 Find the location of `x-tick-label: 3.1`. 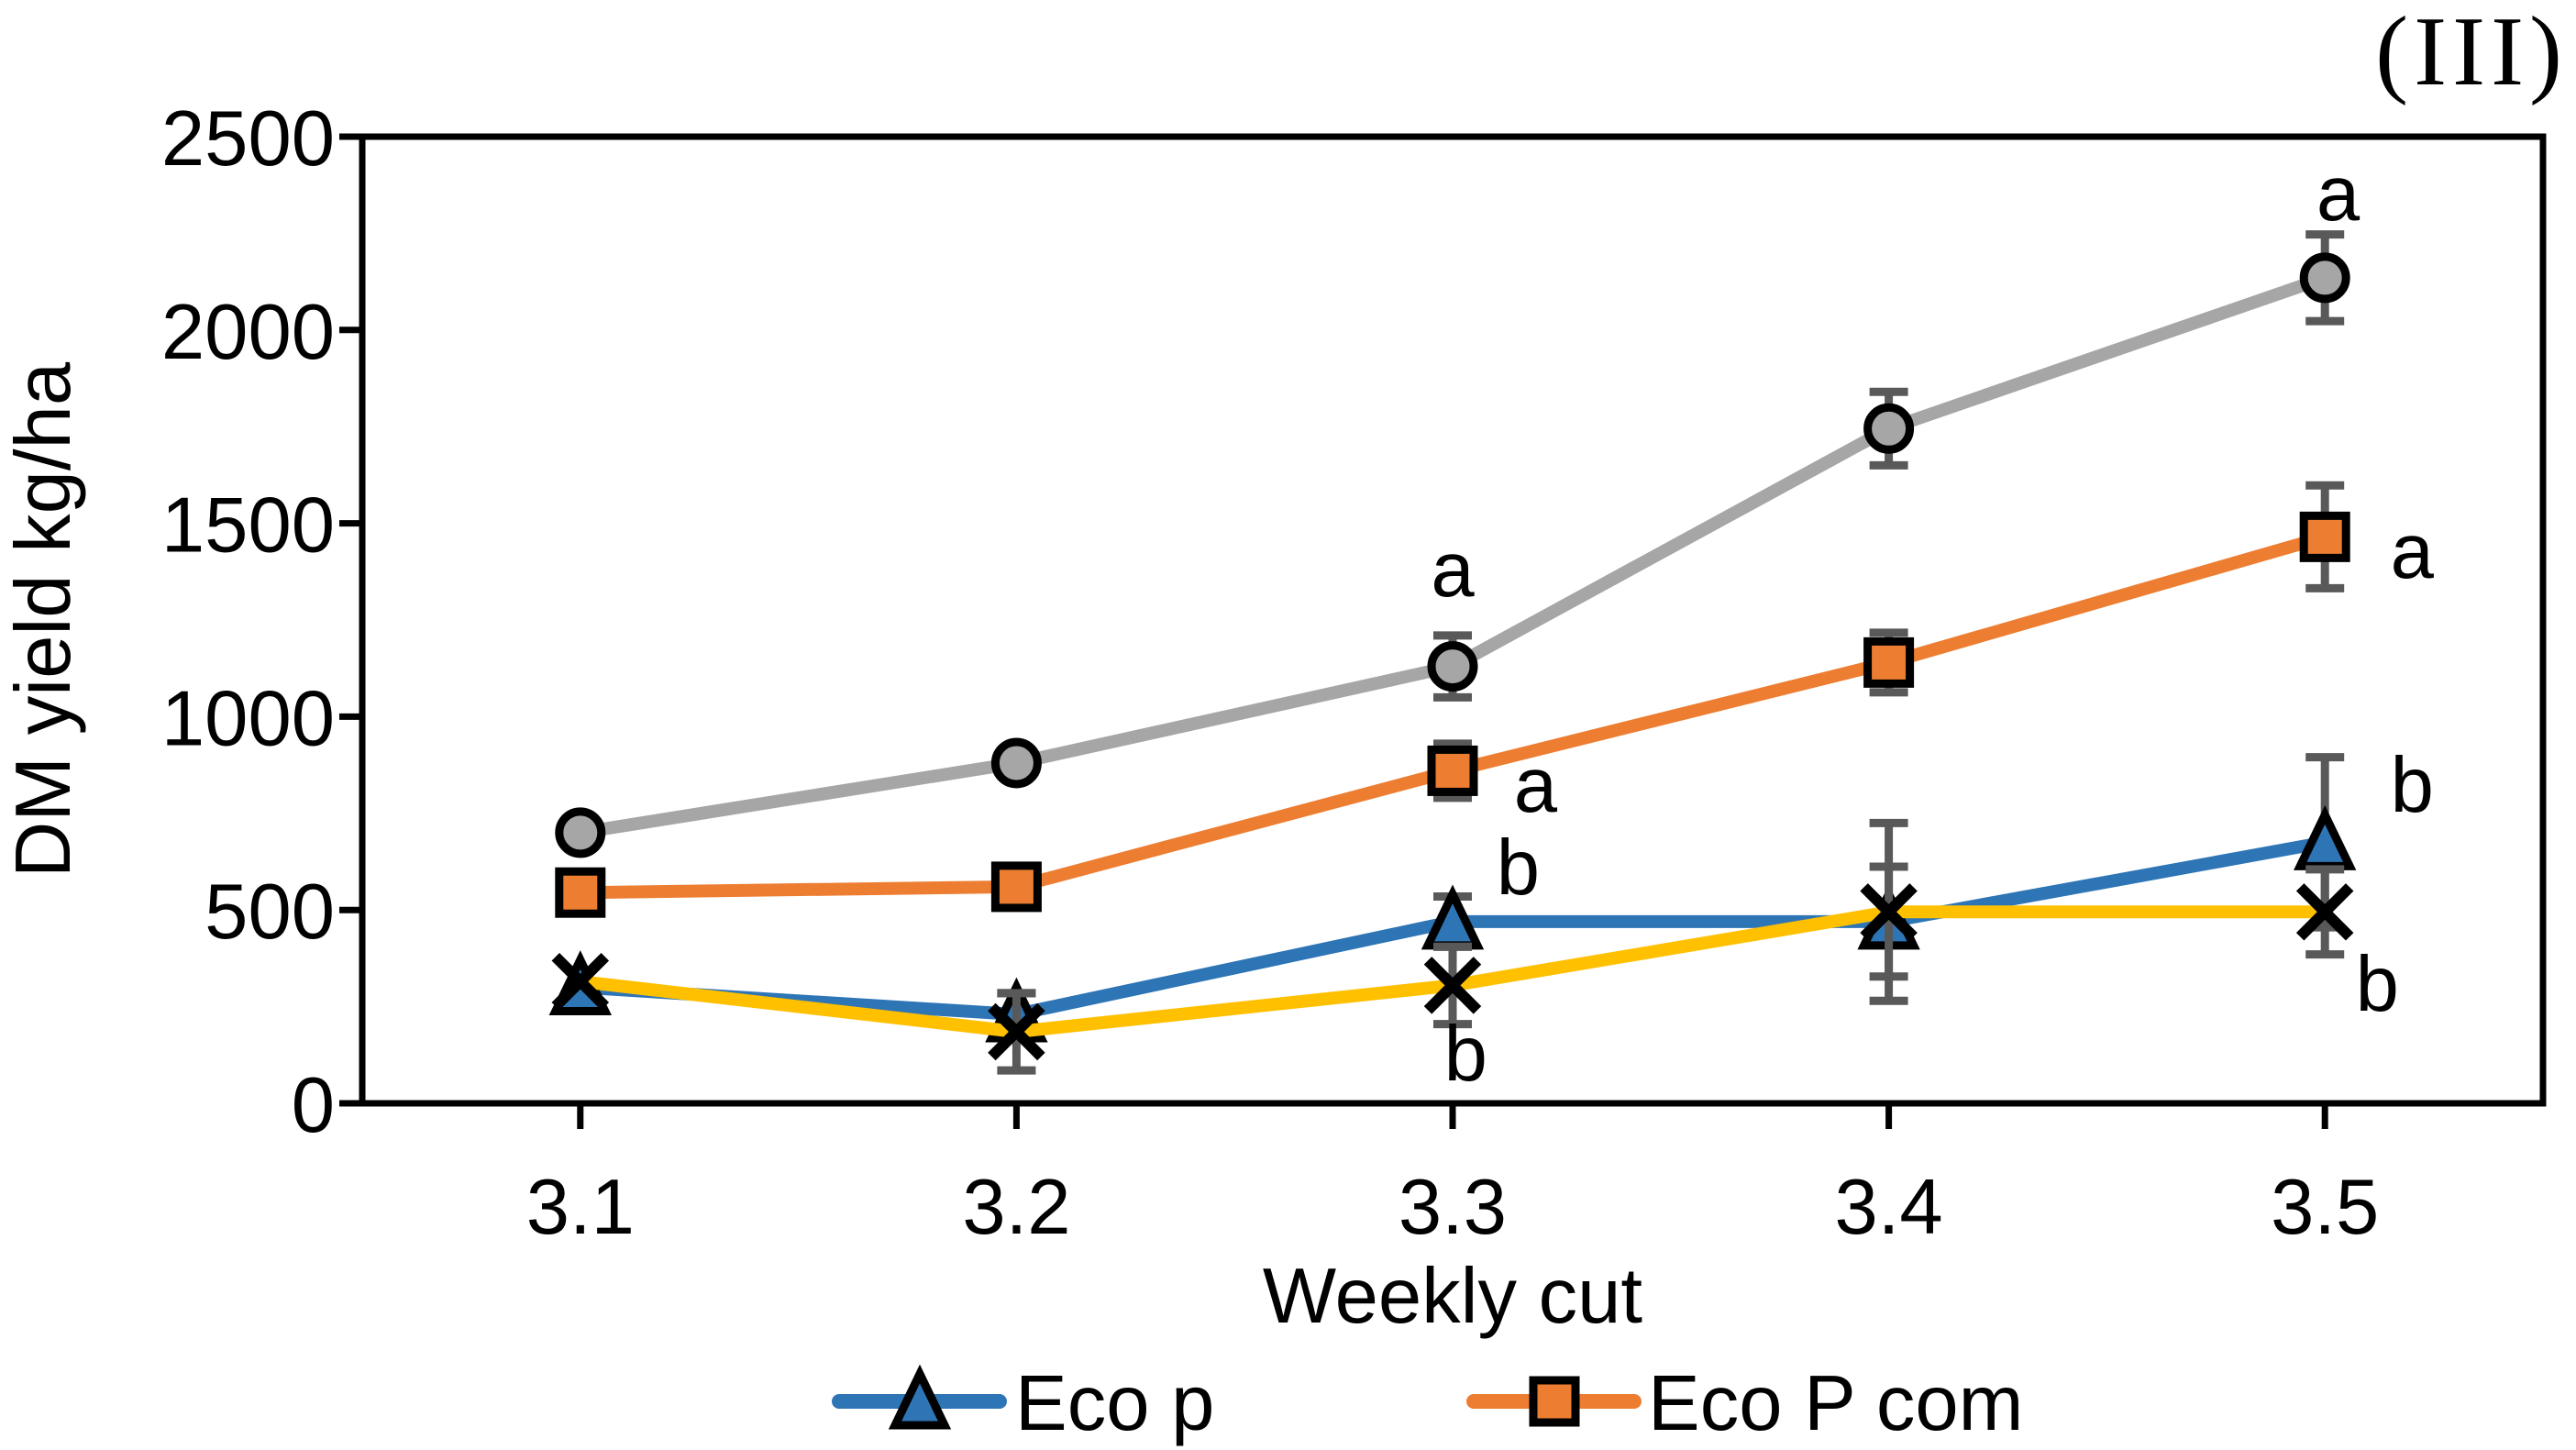

x-tick-label: 3.1 is located at coordinates (580, 1207).